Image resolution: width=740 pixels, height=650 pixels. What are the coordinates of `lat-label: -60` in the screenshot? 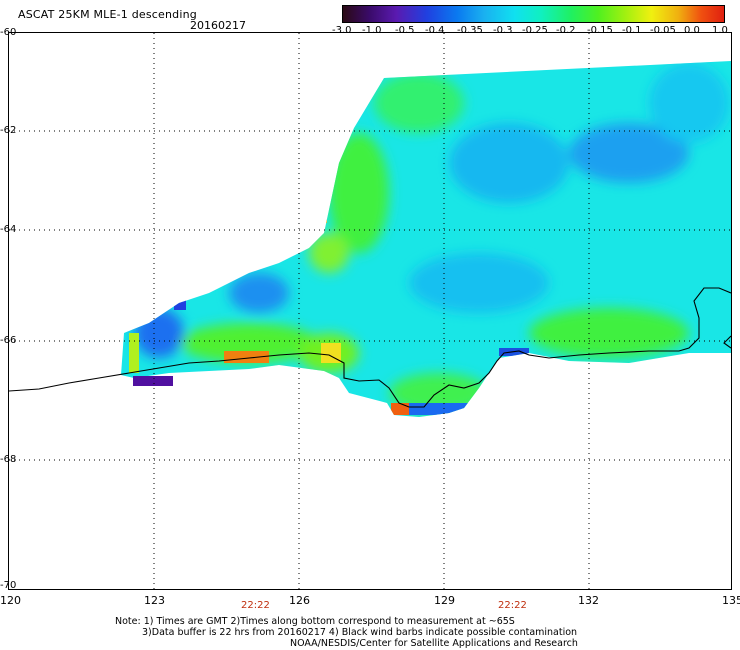 It's located at (8, 32).